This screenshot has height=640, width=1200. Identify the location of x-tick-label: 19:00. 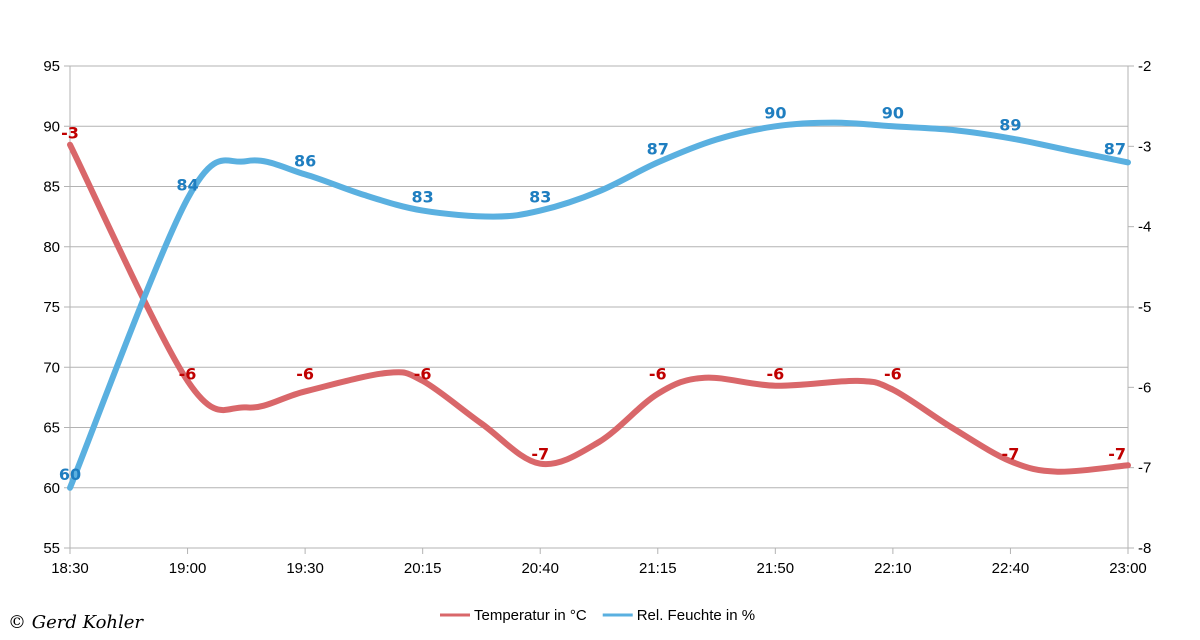
(188, 568).